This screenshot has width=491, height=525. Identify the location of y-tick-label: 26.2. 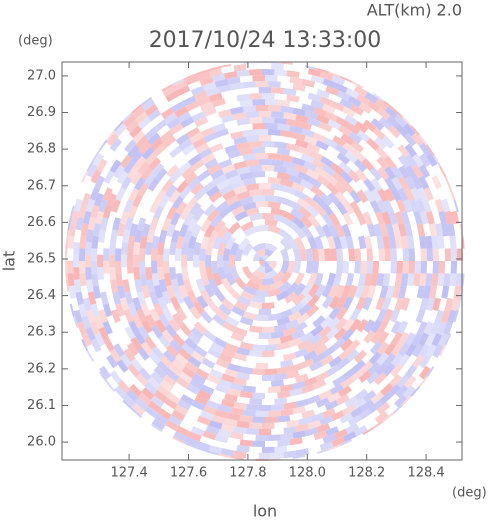
(41, 368).